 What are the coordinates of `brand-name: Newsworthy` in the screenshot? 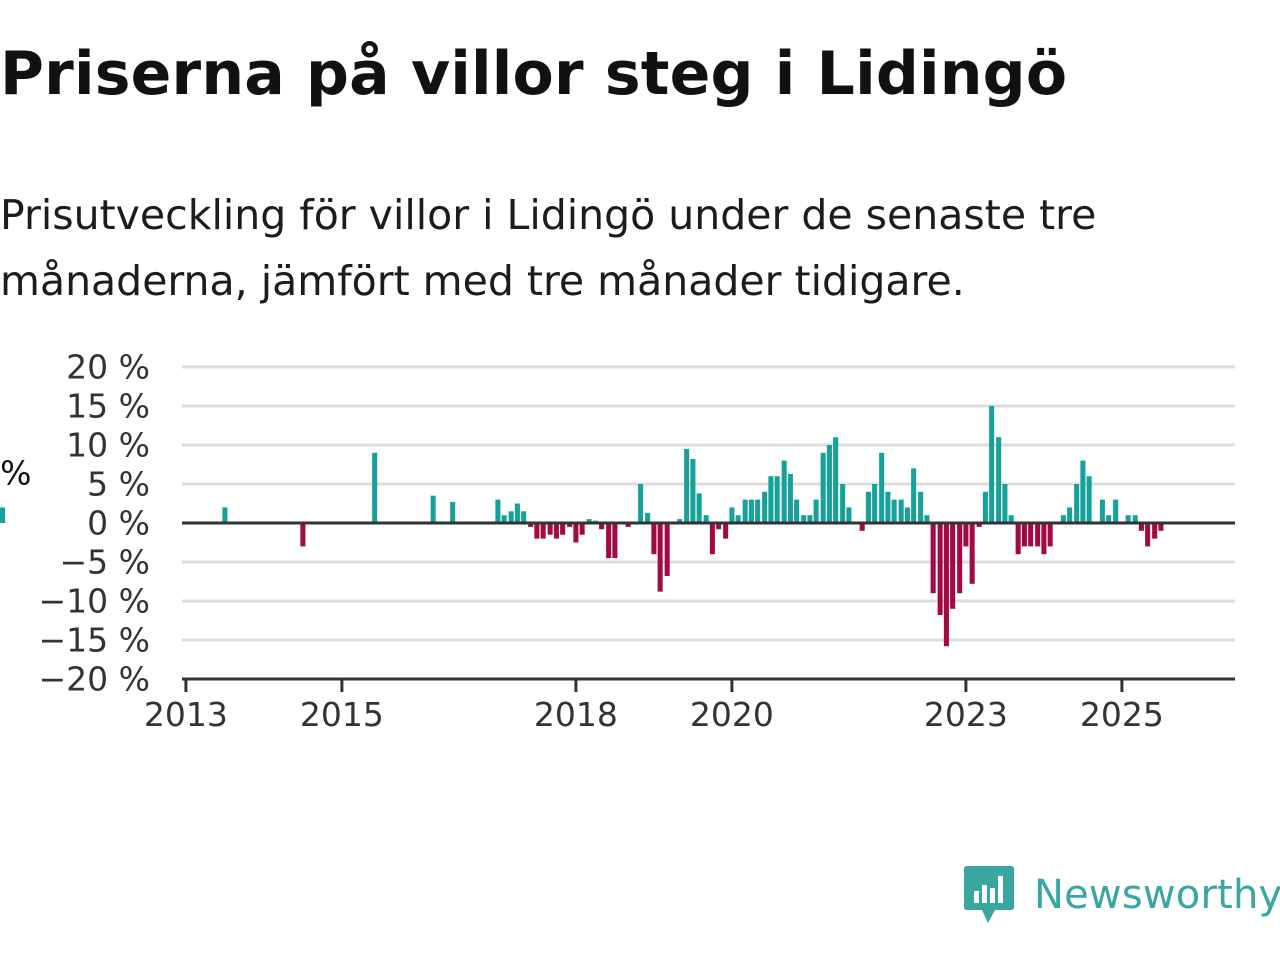 It's located at (1157, 895).